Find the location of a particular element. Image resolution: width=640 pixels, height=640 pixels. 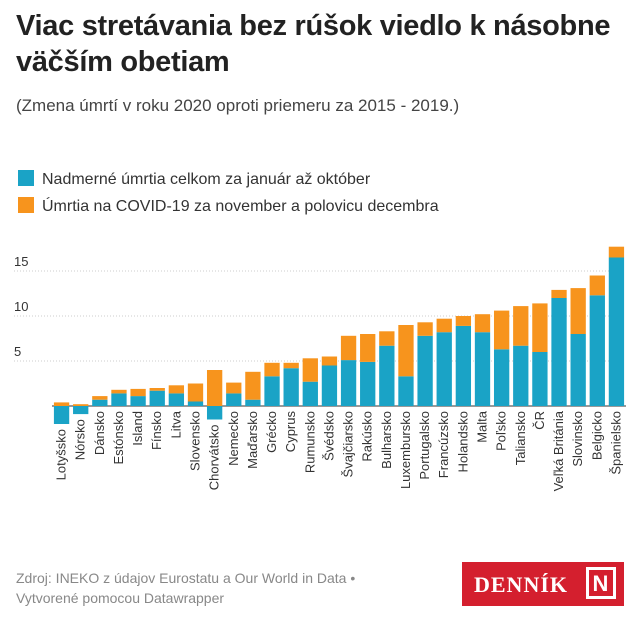

x-tick-label: Luxembursko is located at coordinates (405, 450).